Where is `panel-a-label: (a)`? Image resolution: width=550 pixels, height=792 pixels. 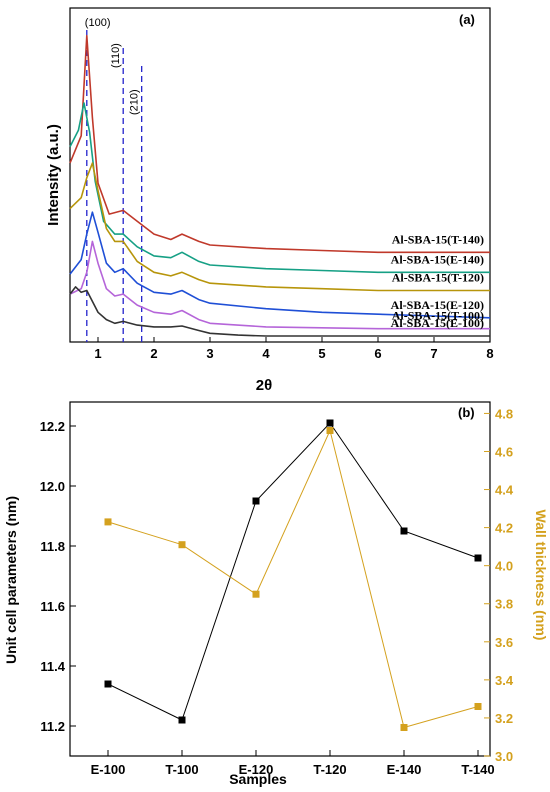
panel-a-label: (a) is located at coordinates (467, 19).